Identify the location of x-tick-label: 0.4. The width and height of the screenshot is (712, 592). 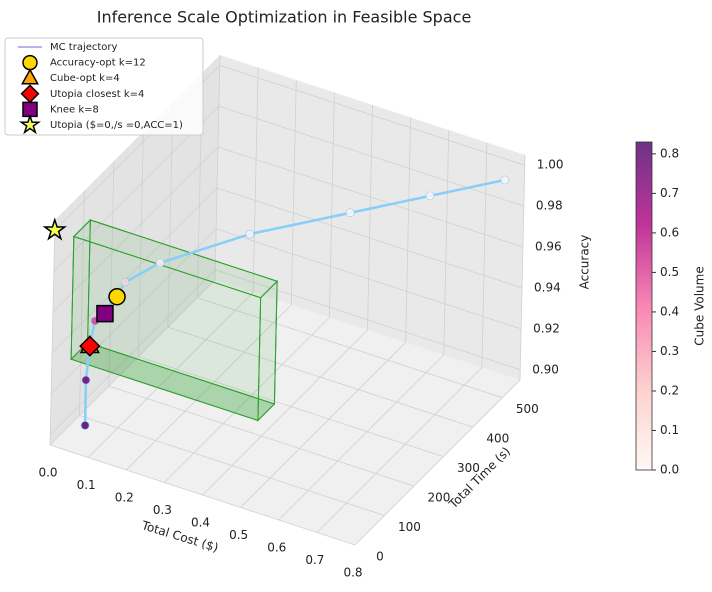
(200, 523).